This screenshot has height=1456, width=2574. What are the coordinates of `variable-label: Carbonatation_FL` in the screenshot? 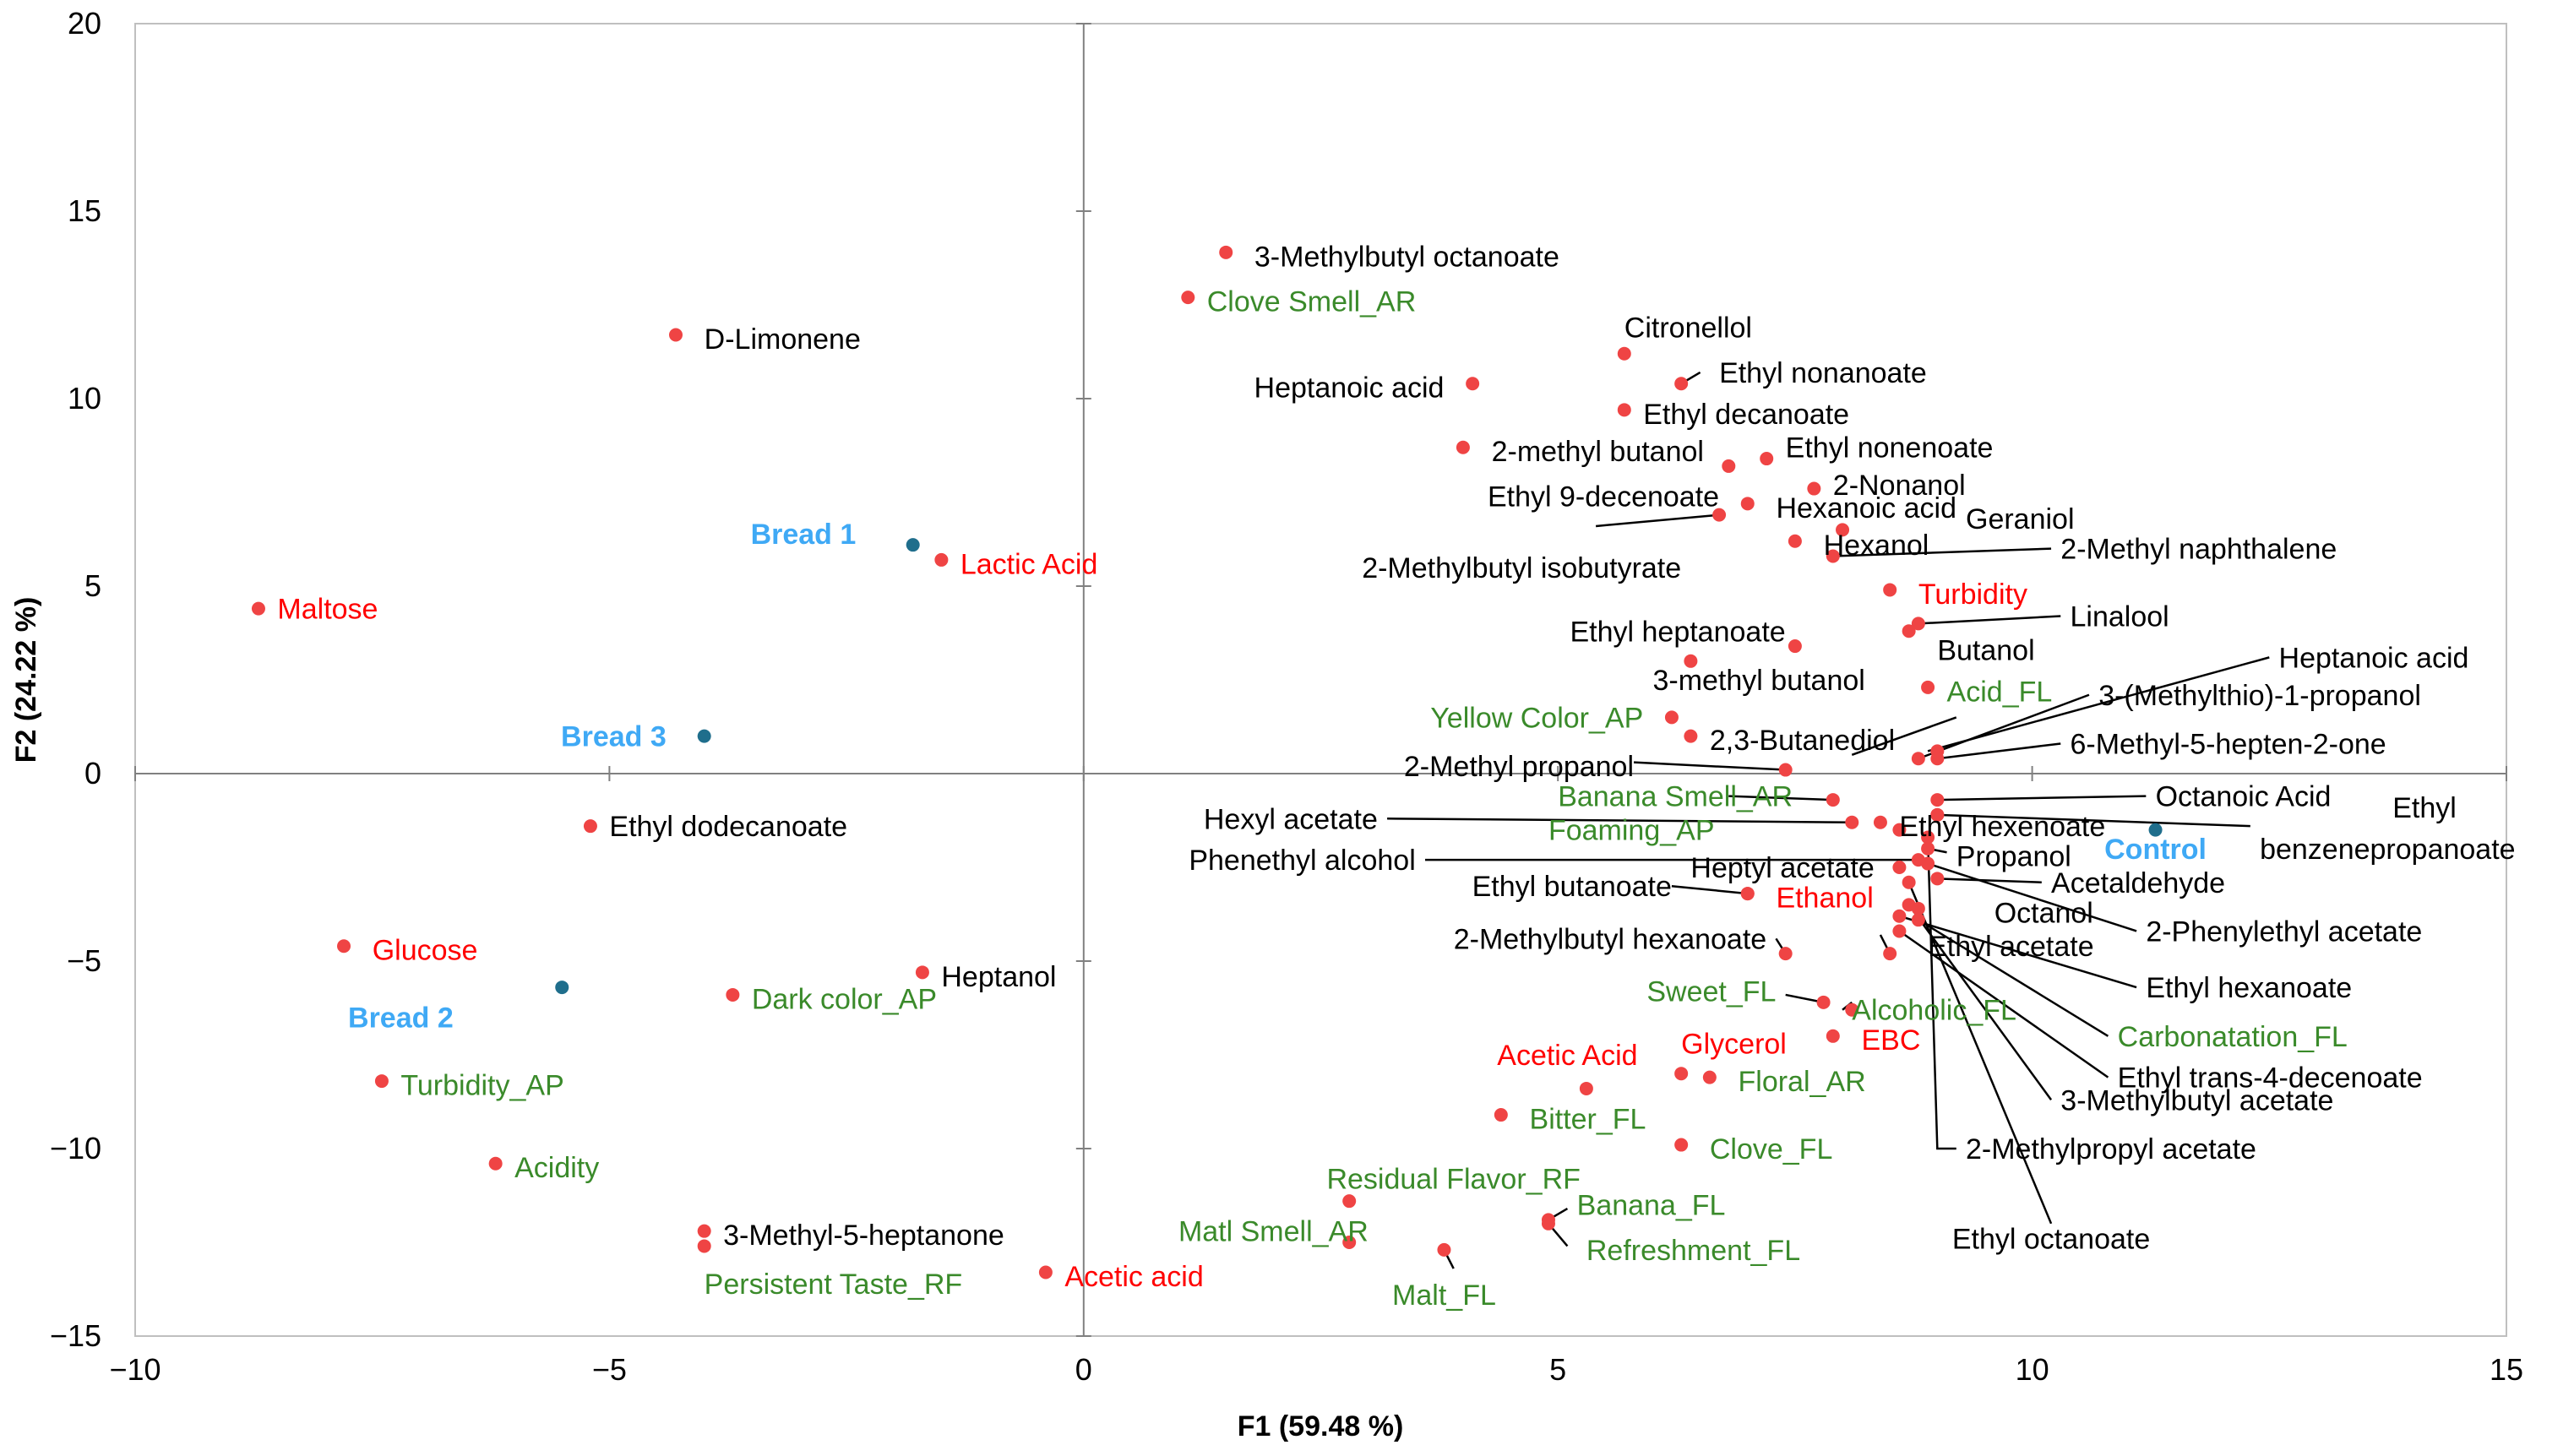 It's located at (2233, 1037).